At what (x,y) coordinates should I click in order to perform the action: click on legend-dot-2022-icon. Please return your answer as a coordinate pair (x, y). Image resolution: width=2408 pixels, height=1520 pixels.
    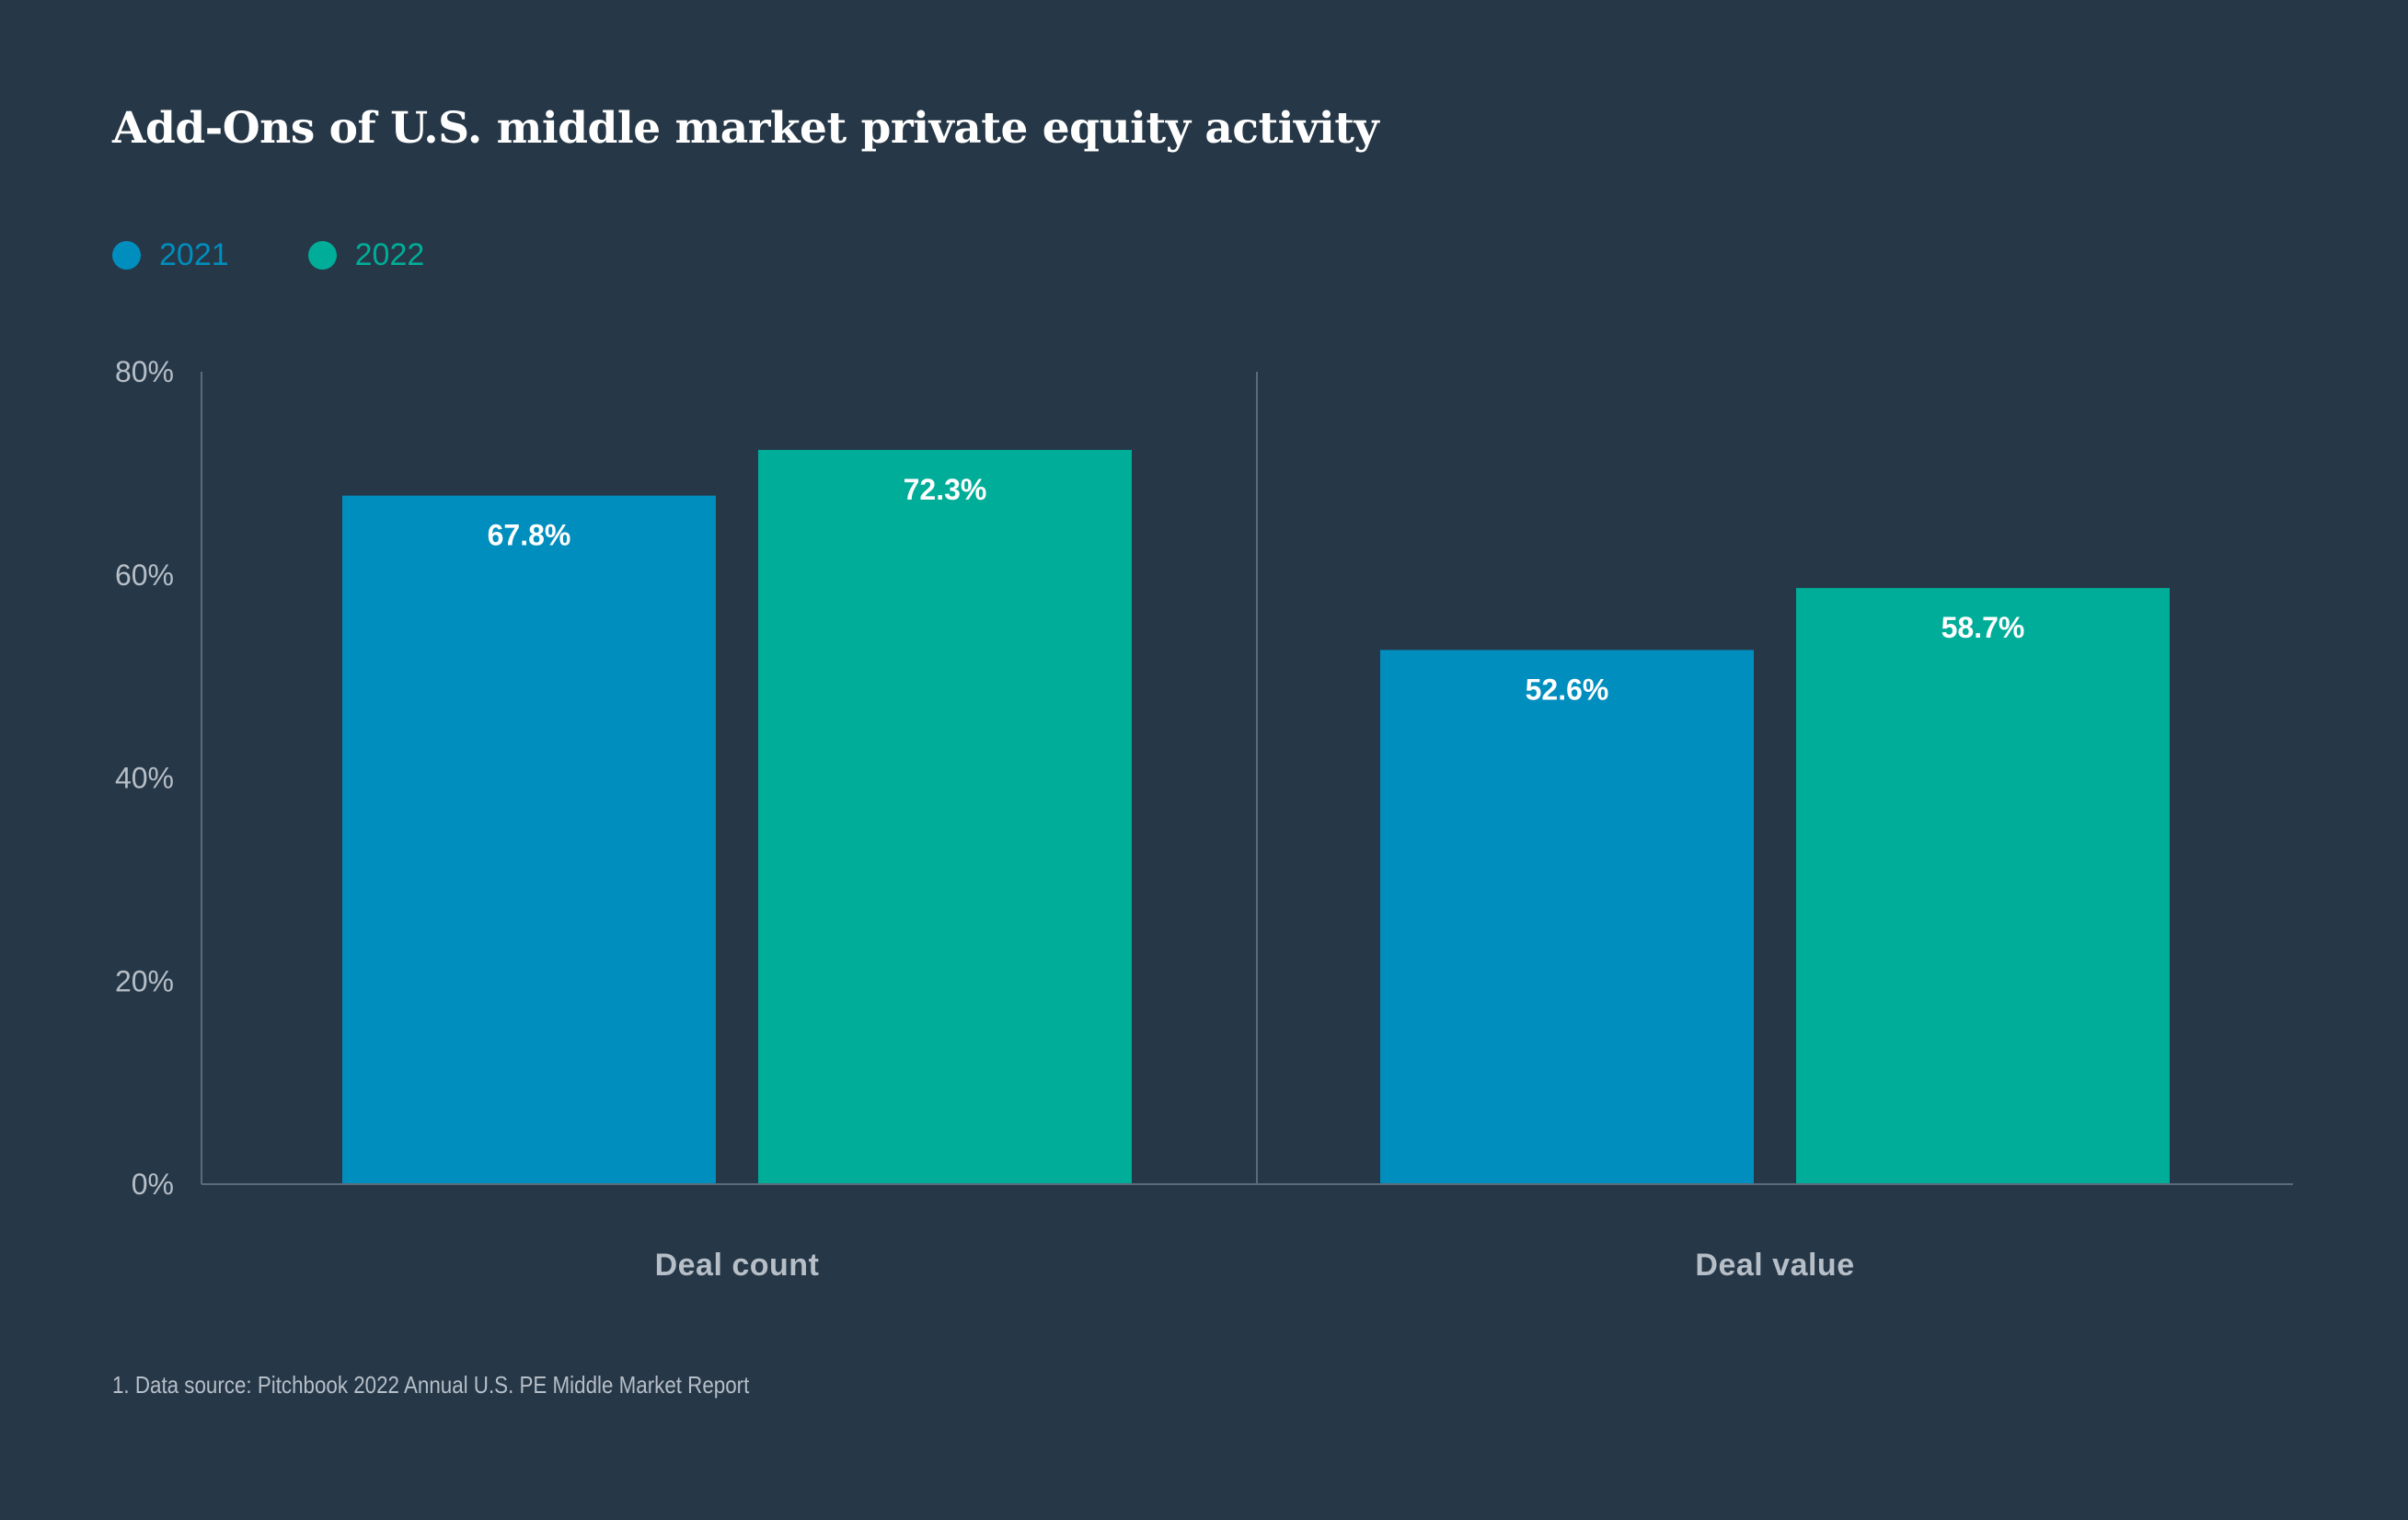
    Looking at the image, I should click on (322, 255).